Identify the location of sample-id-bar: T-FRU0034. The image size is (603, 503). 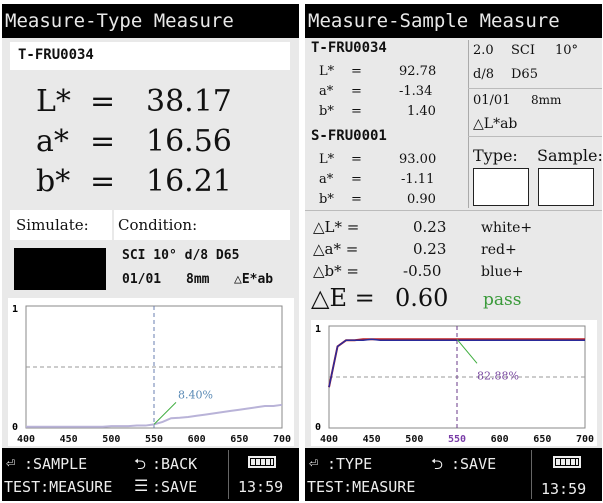
(150, 56).